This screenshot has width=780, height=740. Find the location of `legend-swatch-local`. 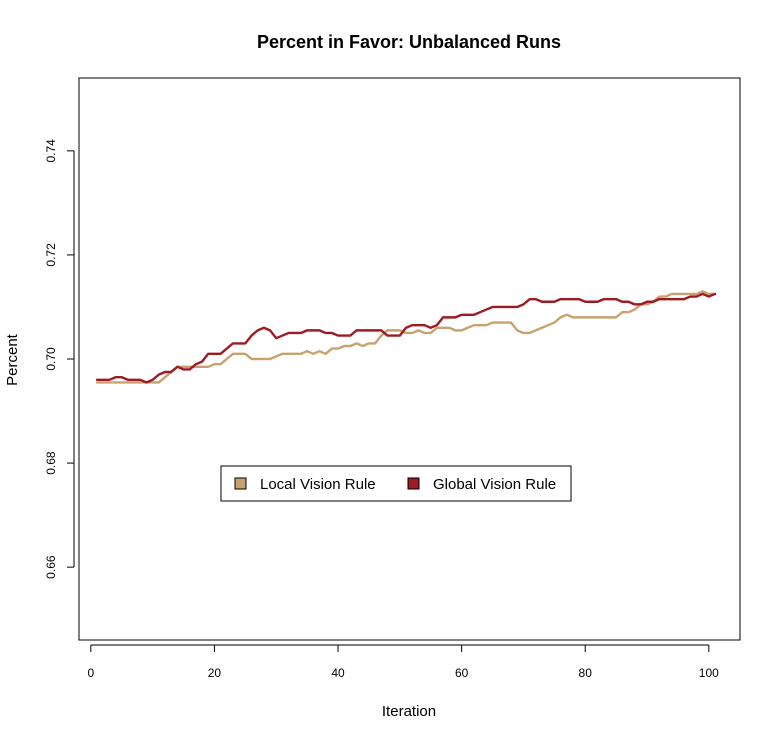

legend-swatch-local is located at coordinates (240, 483).